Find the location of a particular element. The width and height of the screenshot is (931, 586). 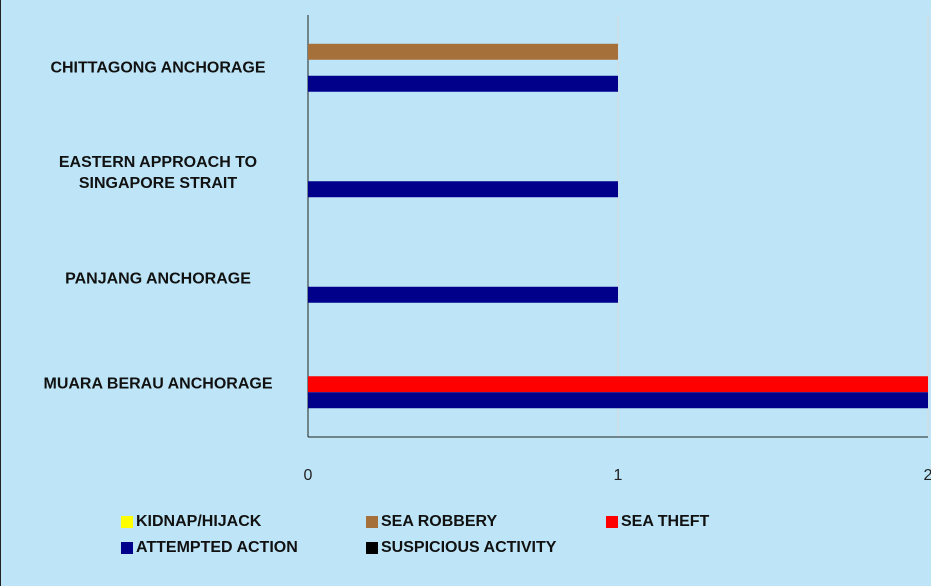

category-label: CHITTAGONG ANCHORAGE is located at coordinates (158, 68).